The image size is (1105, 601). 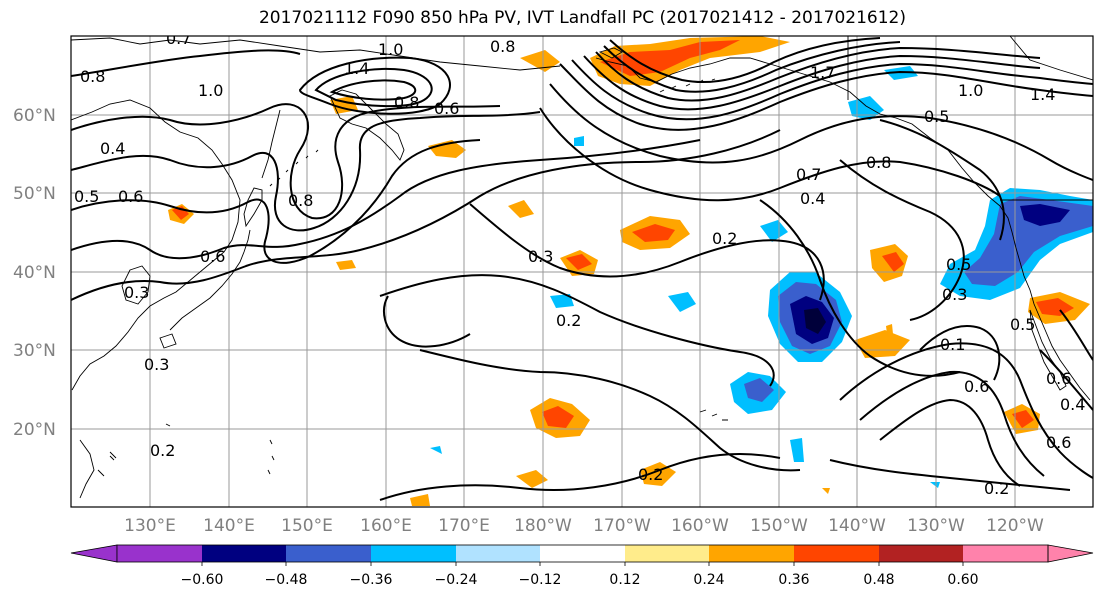 I want to click on colorbar-tick-label: 0.48, so click(x=878, y=580).